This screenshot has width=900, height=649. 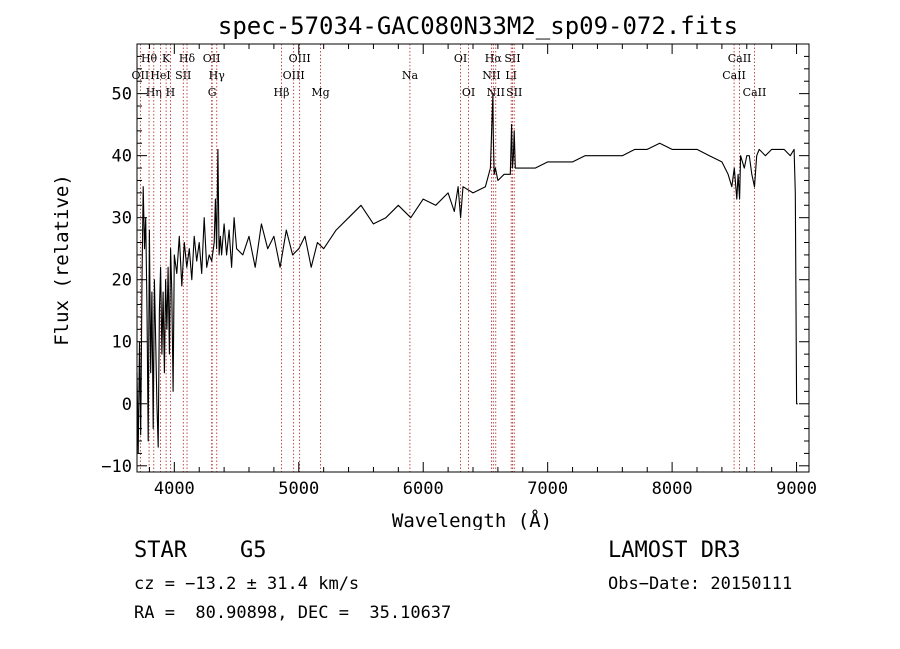 What do you see at coordinates (494, 58) in the screenshot?
I see `line-label: Hα` at bounding box center [494, 58].